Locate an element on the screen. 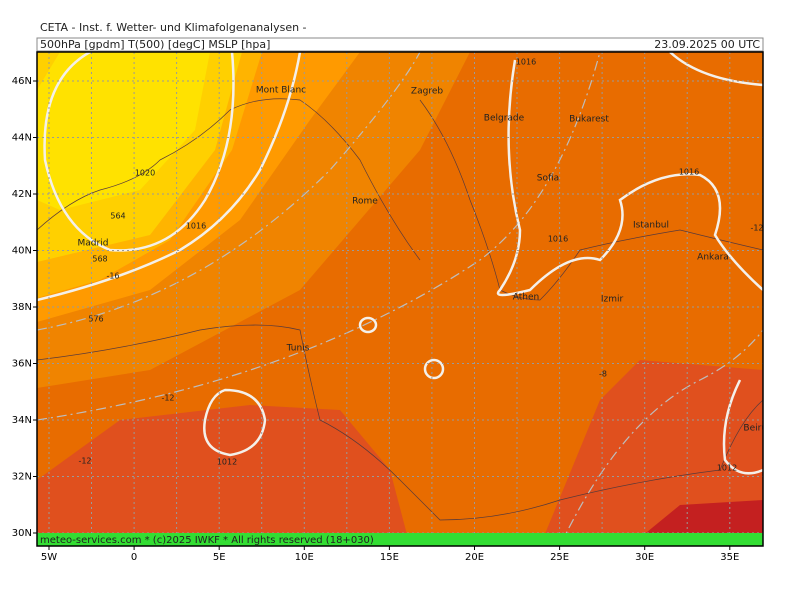 The image size is (800, 600). place-label: Athen is located at coordinates (526, 298).